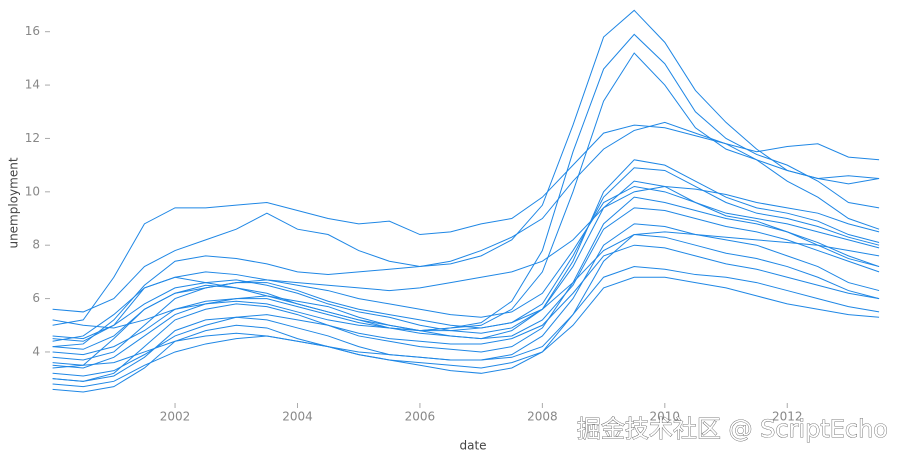 The width and height of the screenshot is (904, 459). Describe the element at coordinates (36, 298) in the screenshot. I see `y-tick-label: 6` at that location.